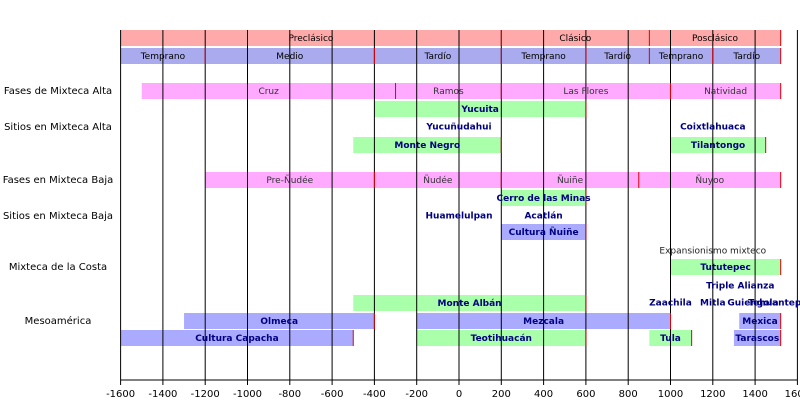 The height and width of the screenshot is (400, 800). Describe the element at coordinates (712, 252) in the screenshot. I see `note-label: Expansionismo mixteco` at that location.